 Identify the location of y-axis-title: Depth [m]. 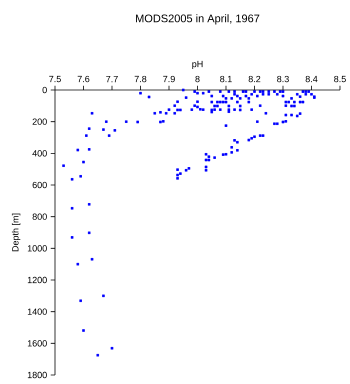
(16, 233).